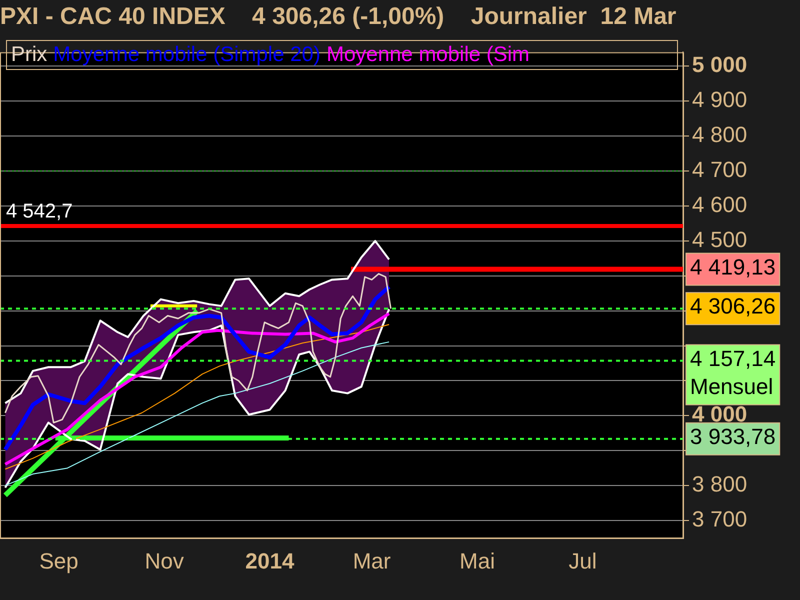  I want to click on y-tick-label: 4 700, so click(720, 169).